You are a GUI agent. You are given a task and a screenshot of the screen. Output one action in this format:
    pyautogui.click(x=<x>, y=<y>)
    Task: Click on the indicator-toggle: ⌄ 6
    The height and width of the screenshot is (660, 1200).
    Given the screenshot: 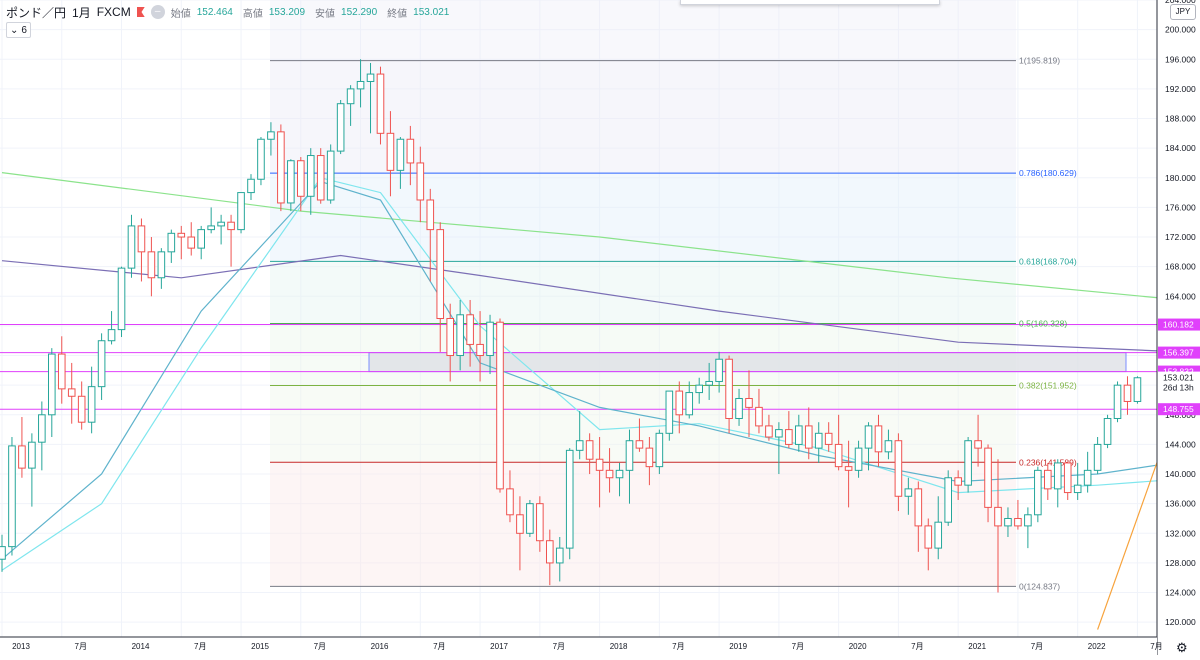 What is the action you would take?
    pyautogui.click(x=18, y=30)
    